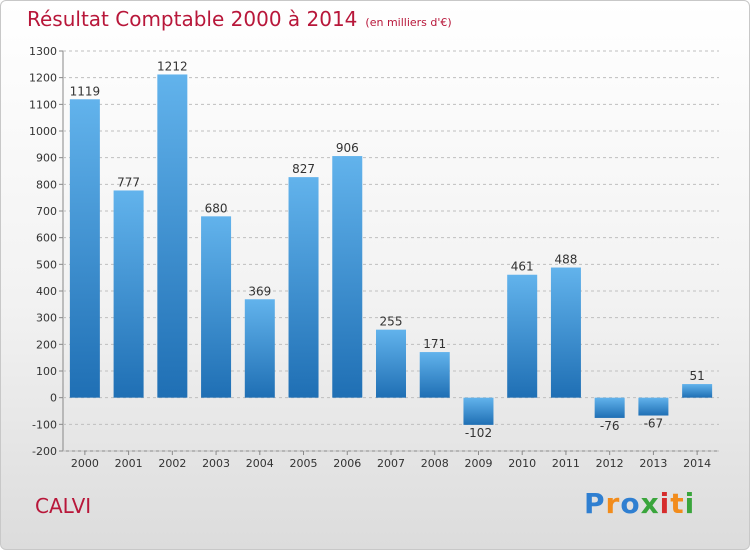 Image resolution: width=750 pixels, height=550 pixels. What do you see at coordinates (46, 371) in the screenshot?
I see `y-tick-label: 100` at bounding box center [46, 371].